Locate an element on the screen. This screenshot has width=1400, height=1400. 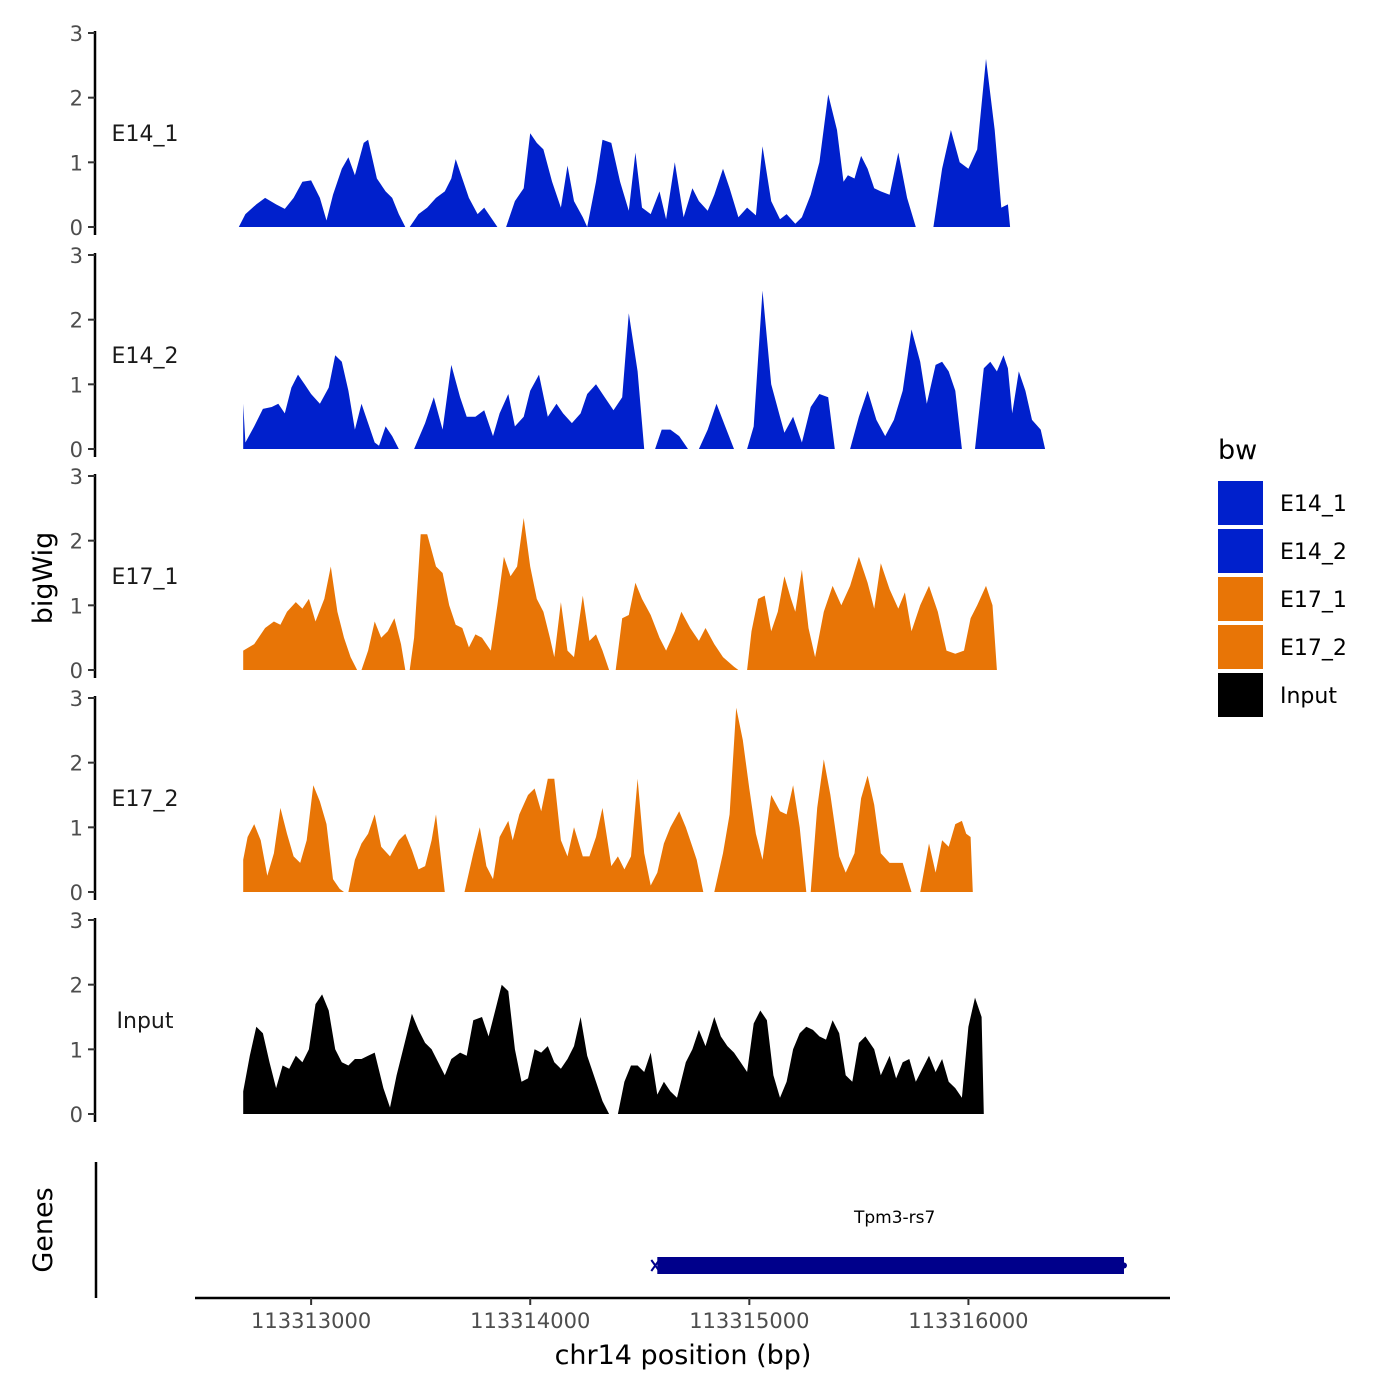
track-Input: 0 1 2 3 Input is located at coordinates (527, 1018).